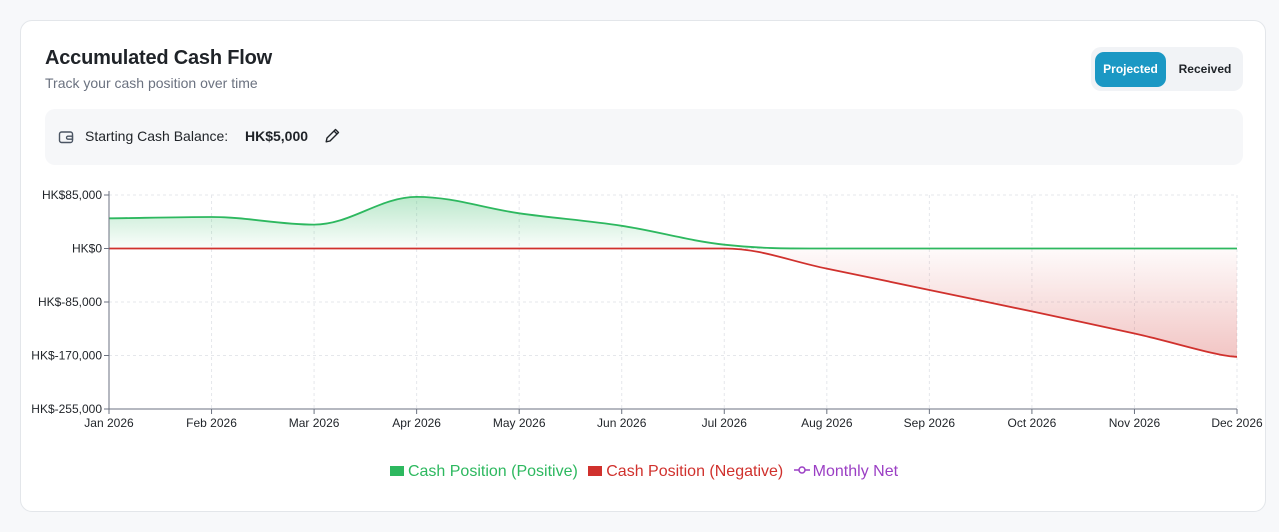  Describe the element at coordinates (72, 195) in the screenshot. I see `y-tick-label: HK$85,000` at that location.